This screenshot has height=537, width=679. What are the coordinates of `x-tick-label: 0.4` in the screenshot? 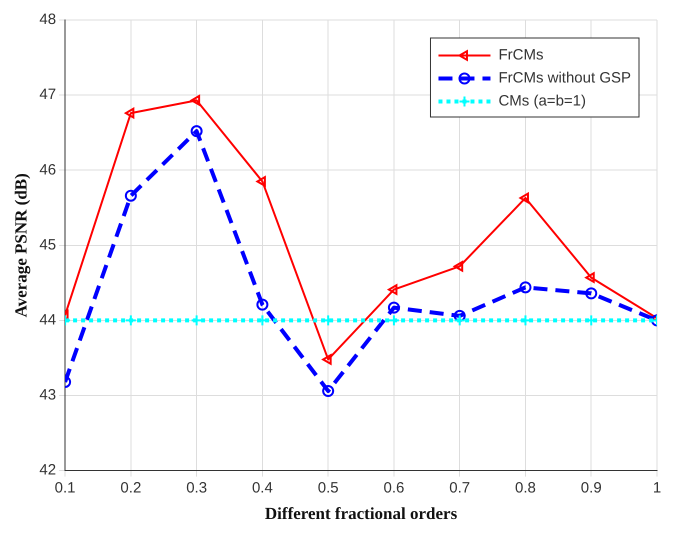 It's located at (262, 488).